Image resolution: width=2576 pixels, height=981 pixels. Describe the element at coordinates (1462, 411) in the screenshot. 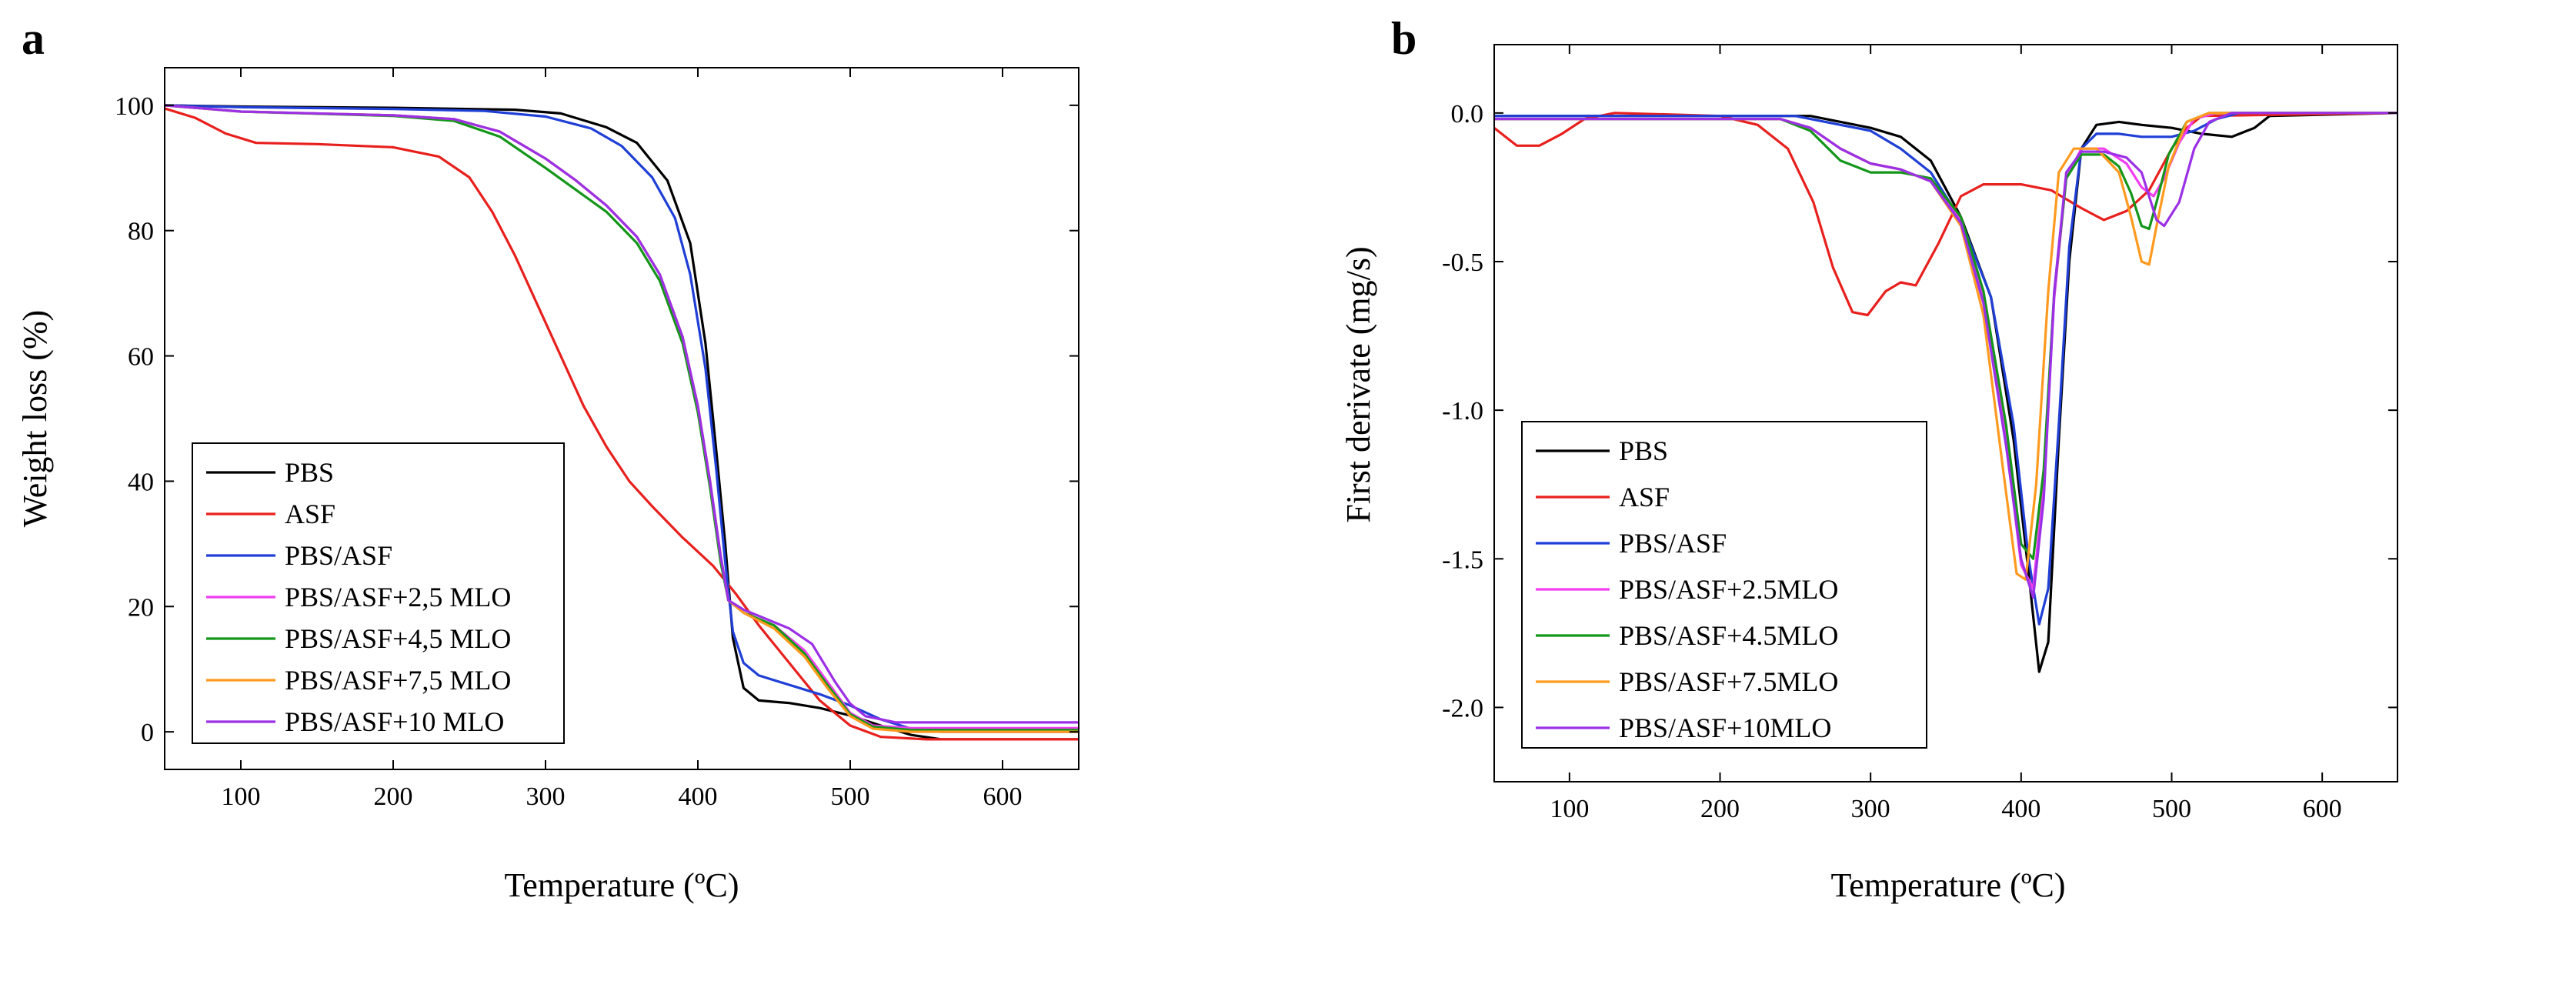

I see `panel-b-y-tick-label: -1.0` at that location.